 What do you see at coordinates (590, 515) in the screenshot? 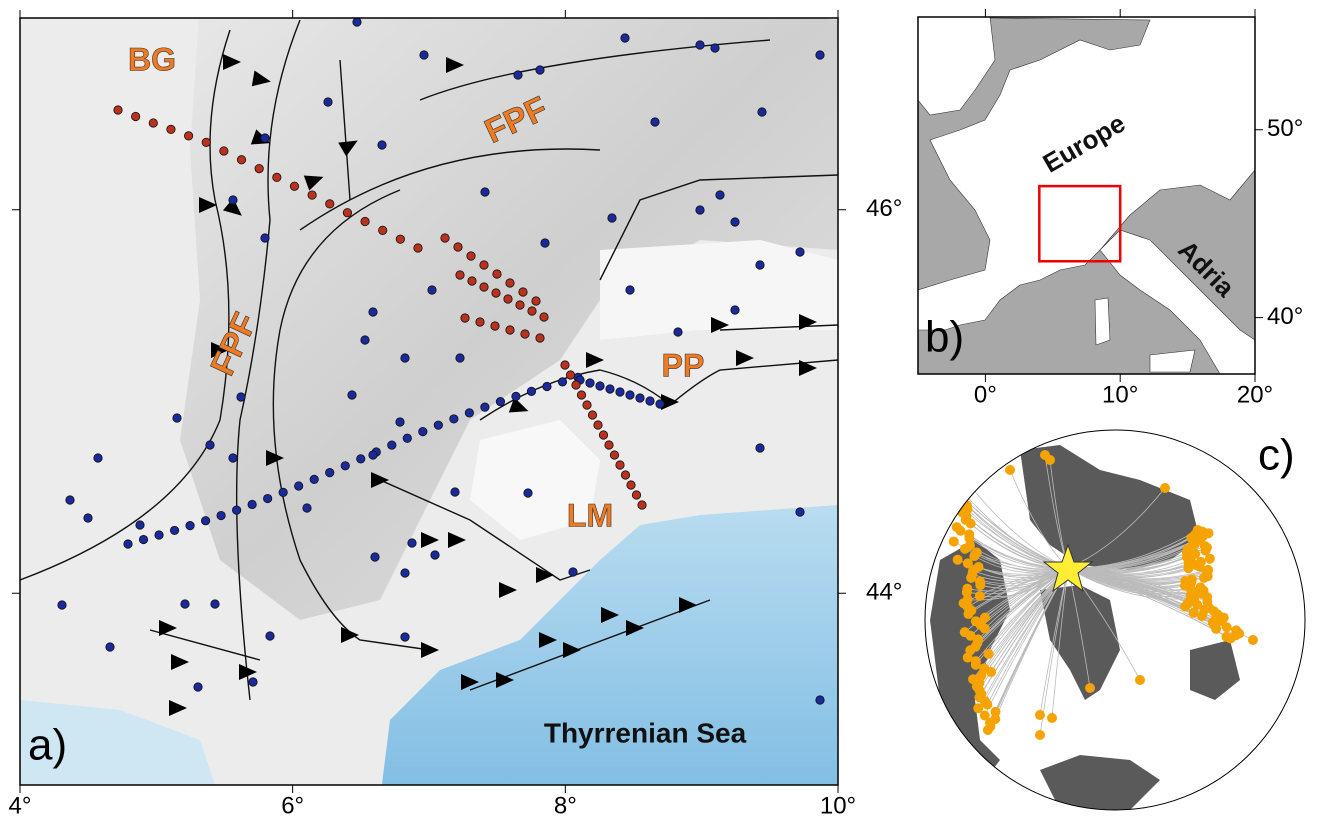
I see `annotation: LM` at bounding box center [590, 515].